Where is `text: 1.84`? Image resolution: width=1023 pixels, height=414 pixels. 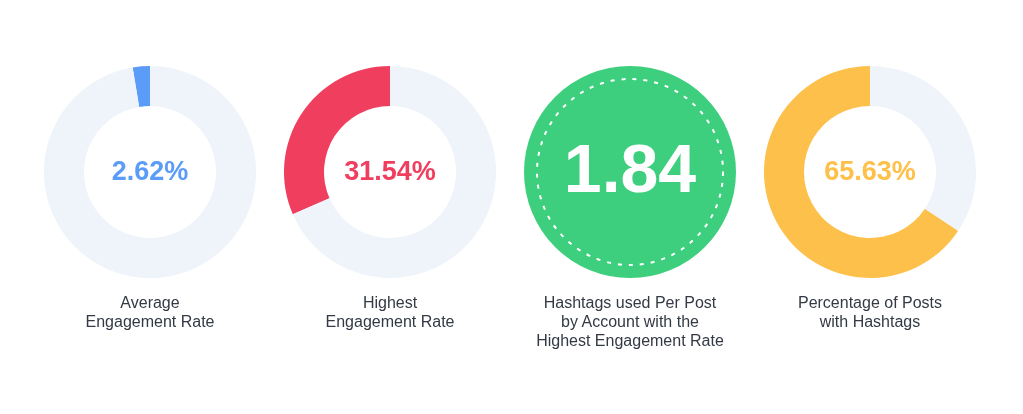
text: 1.84 is located at coordinates (630, 168).